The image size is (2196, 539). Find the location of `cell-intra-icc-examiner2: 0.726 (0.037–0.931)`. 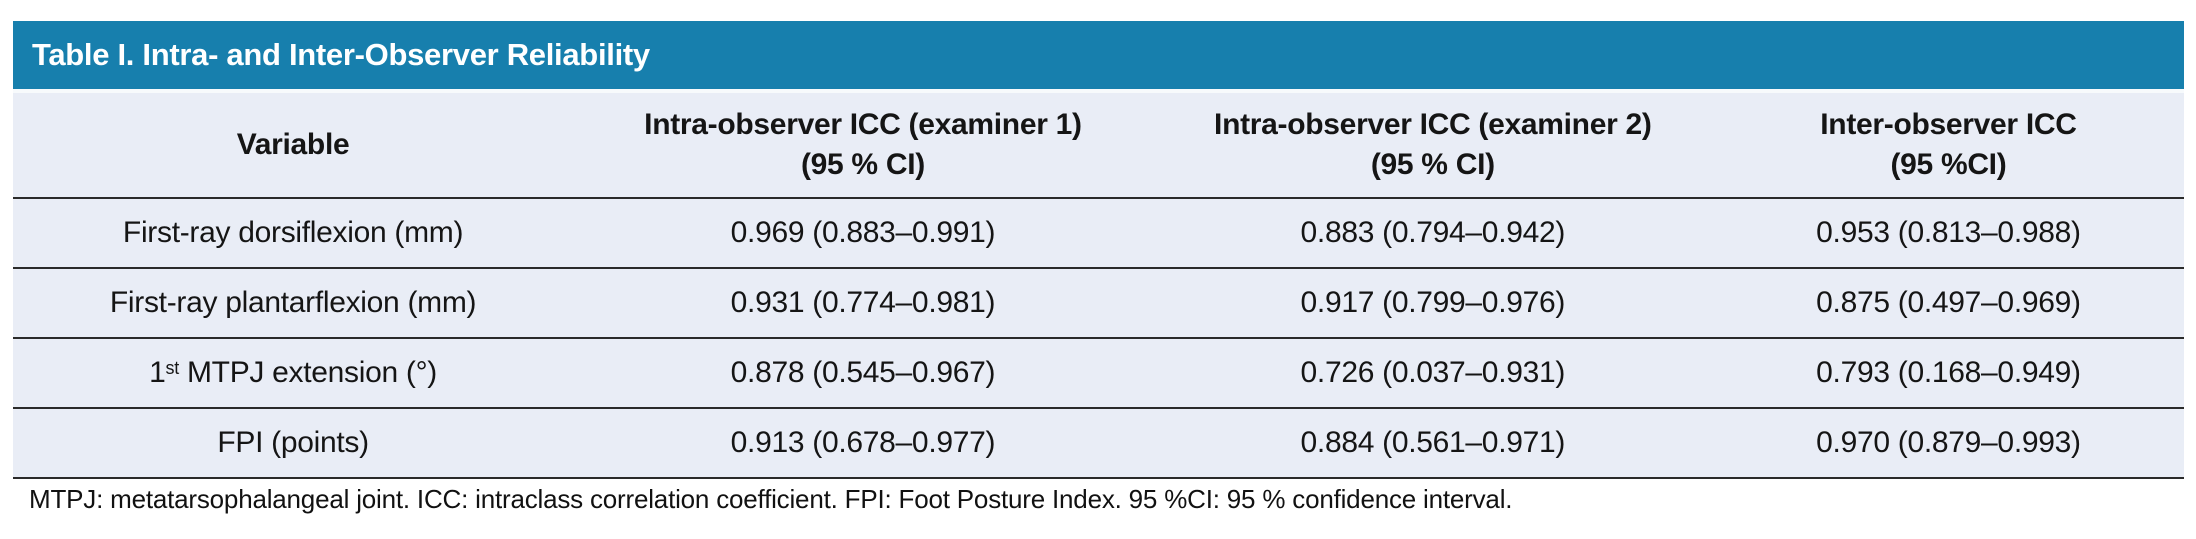

cell-intra-icc-examiner2: 0.726 (0.037–0.931) is located at coordinates (1432, 373).